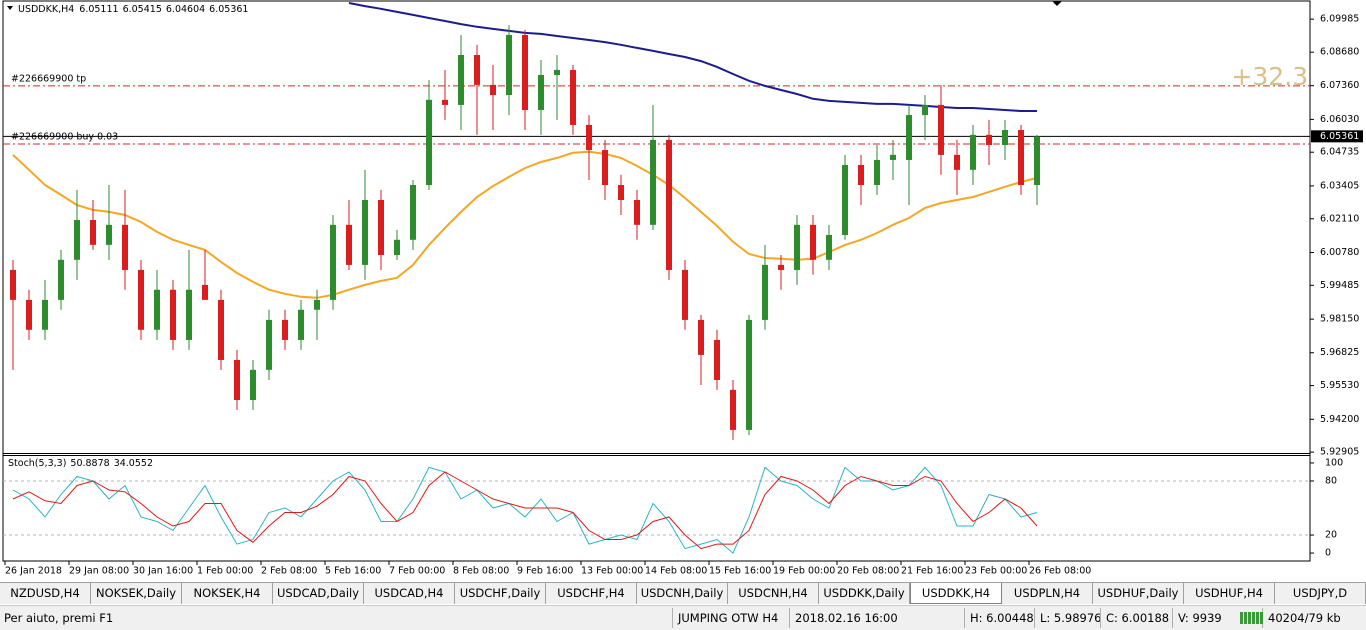  I want to click on y-tick-label: 5.92905, so click(1339, 452).